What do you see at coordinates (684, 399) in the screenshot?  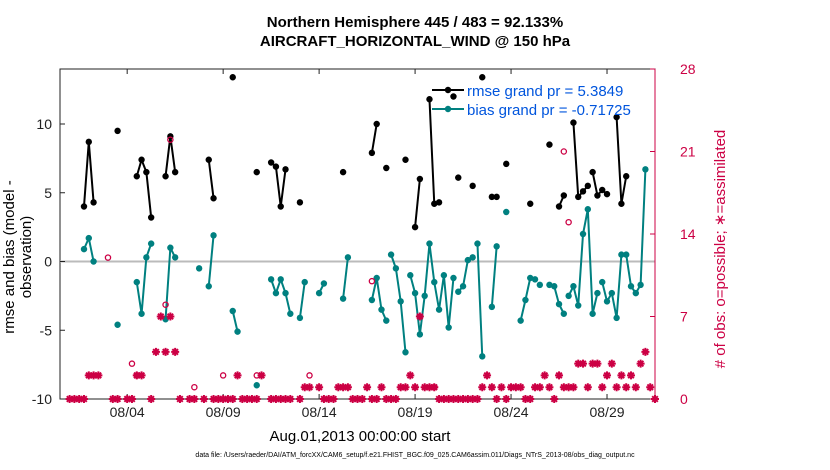 I see `y2-tick-label: 0` at bounding box center [684, 399].